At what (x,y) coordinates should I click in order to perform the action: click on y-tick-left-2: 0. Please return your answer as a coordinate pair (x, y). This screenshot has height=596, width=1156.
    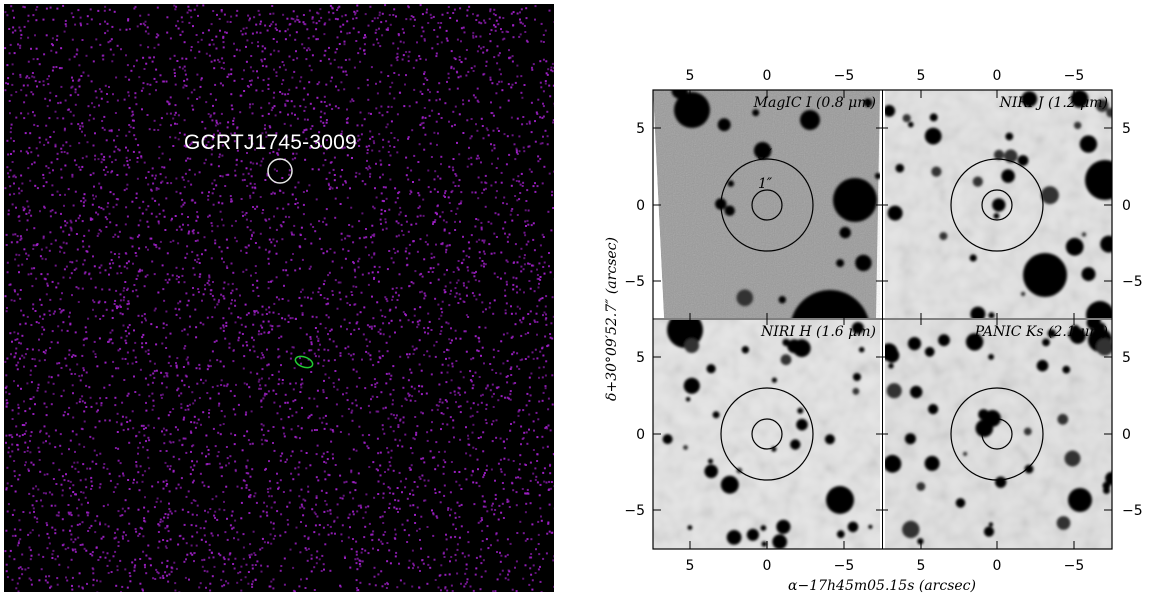
    Looking at the image, I should click on (640, 206).